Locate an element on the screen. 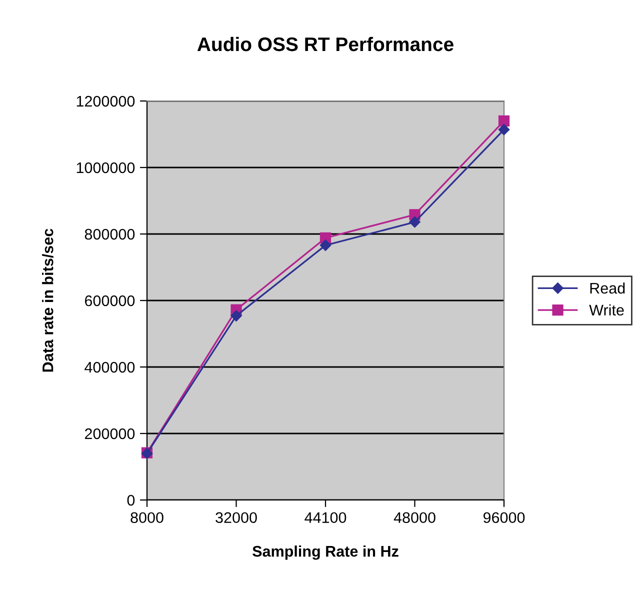  y-tick-label: 0 is located at coordinates (131, 500).